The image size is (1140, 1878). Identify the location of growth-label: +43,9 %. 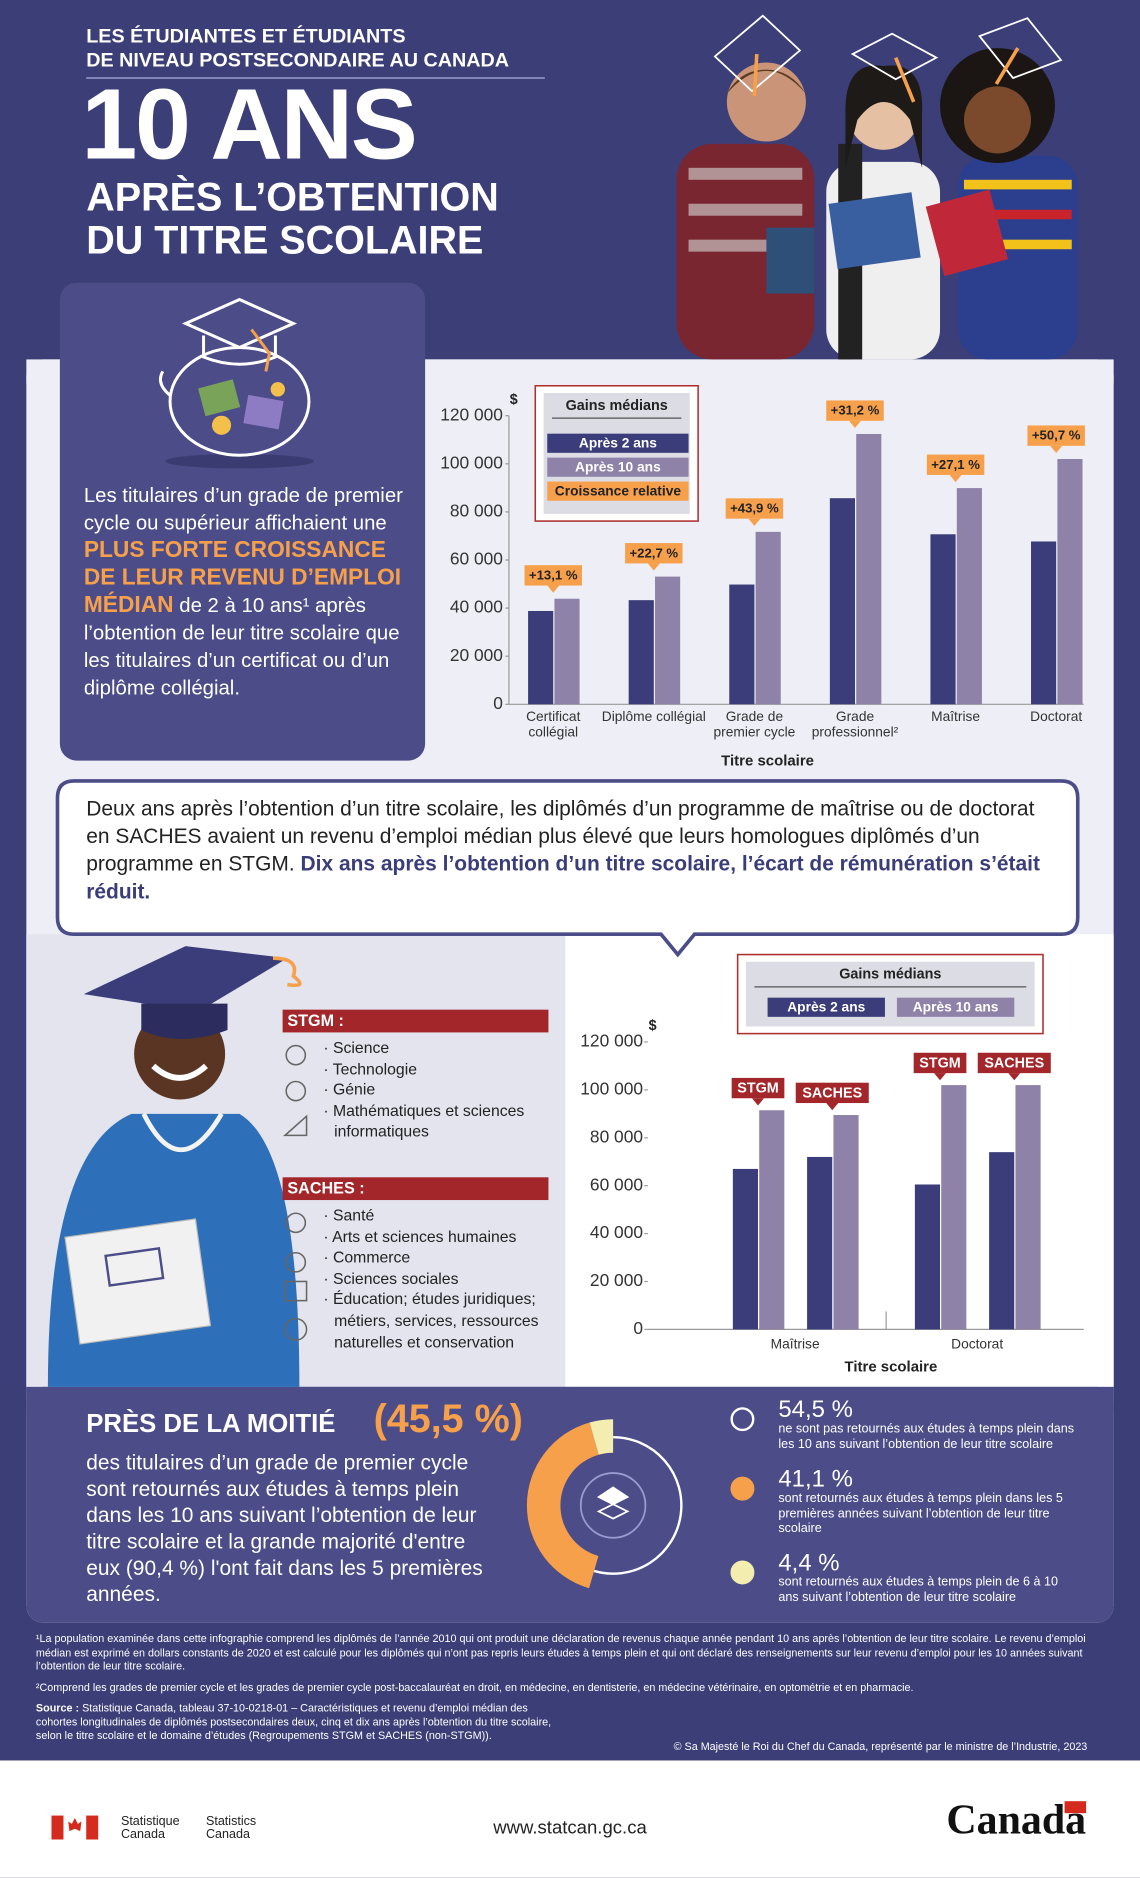
(754, 508).